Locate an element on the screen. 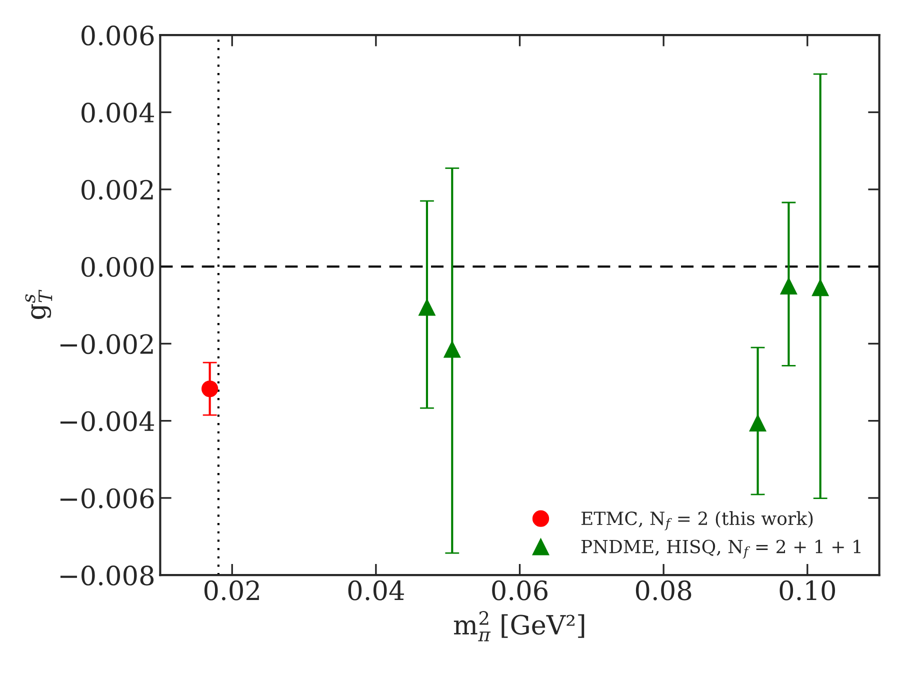 The height and width of the screenshot is (675, 900). x-axis-title: m$^{2}$$_{π}$ [GeV²] is located at coordinates (519, 626).